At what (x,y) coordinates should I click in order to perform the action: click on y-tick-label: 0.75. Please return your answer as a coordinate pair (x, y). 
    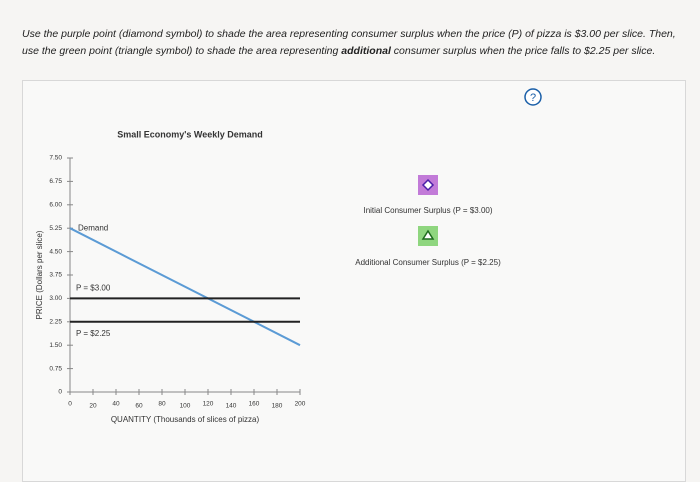
    Looking at the image, I should click on (55, 368).